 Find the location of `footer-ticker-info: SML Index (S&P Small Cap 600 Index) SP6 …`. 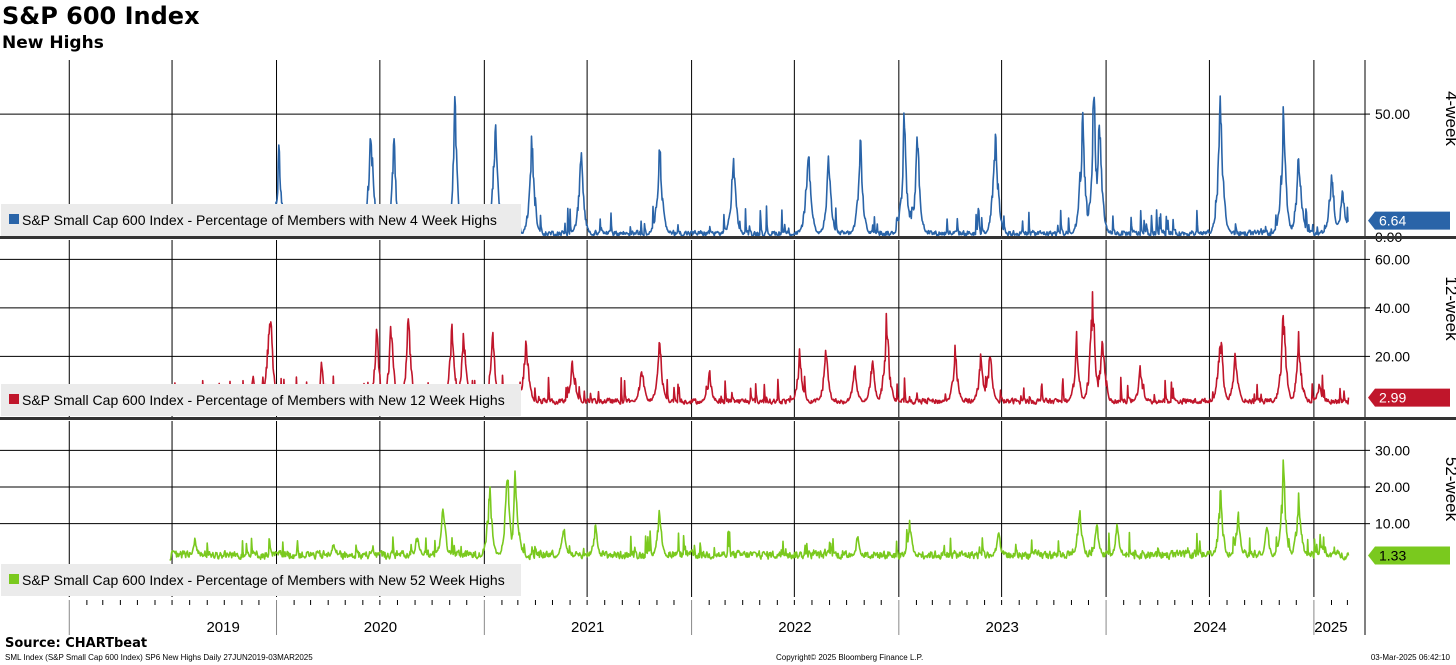

footer-ticker-info: SML Index (S&P Small Cap 600 Index) SP6 … is located at coordinates (159, 657).